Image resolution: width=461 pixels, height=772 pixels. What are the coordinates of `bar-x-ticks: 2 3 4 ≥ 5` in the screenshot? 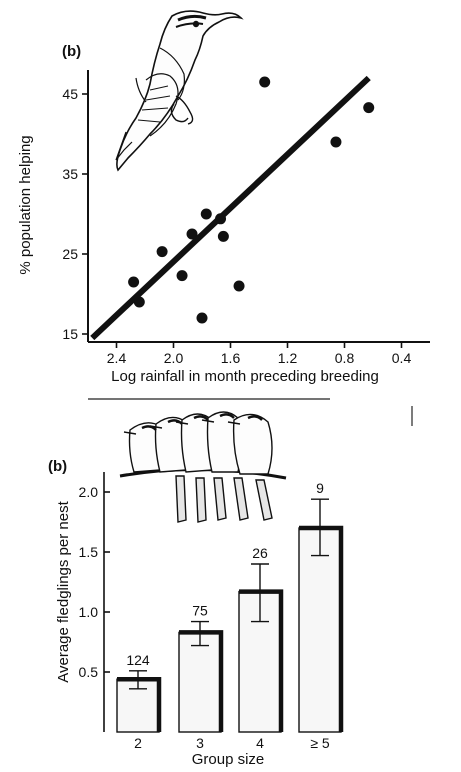 It's located at (232, 743).